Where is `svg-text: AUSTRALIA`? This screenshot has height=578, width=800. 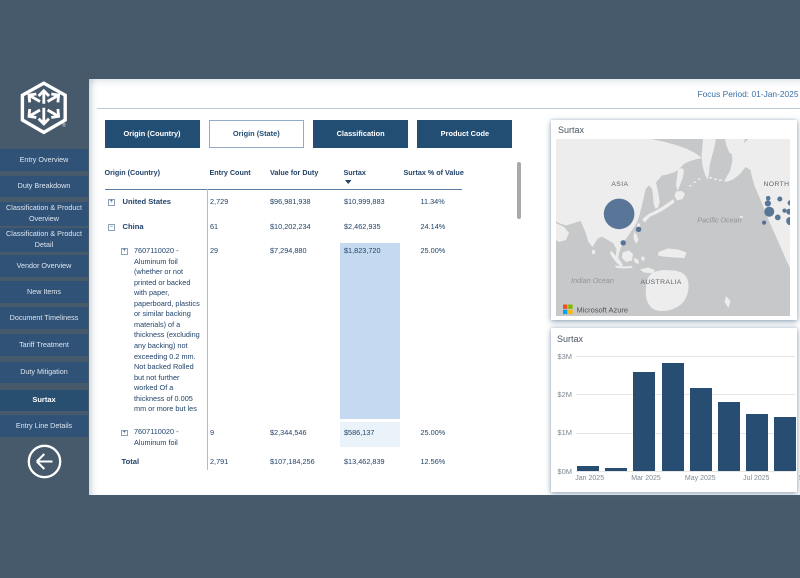
svg-text: AUSTRALIA is located at coordinates (660, 282).